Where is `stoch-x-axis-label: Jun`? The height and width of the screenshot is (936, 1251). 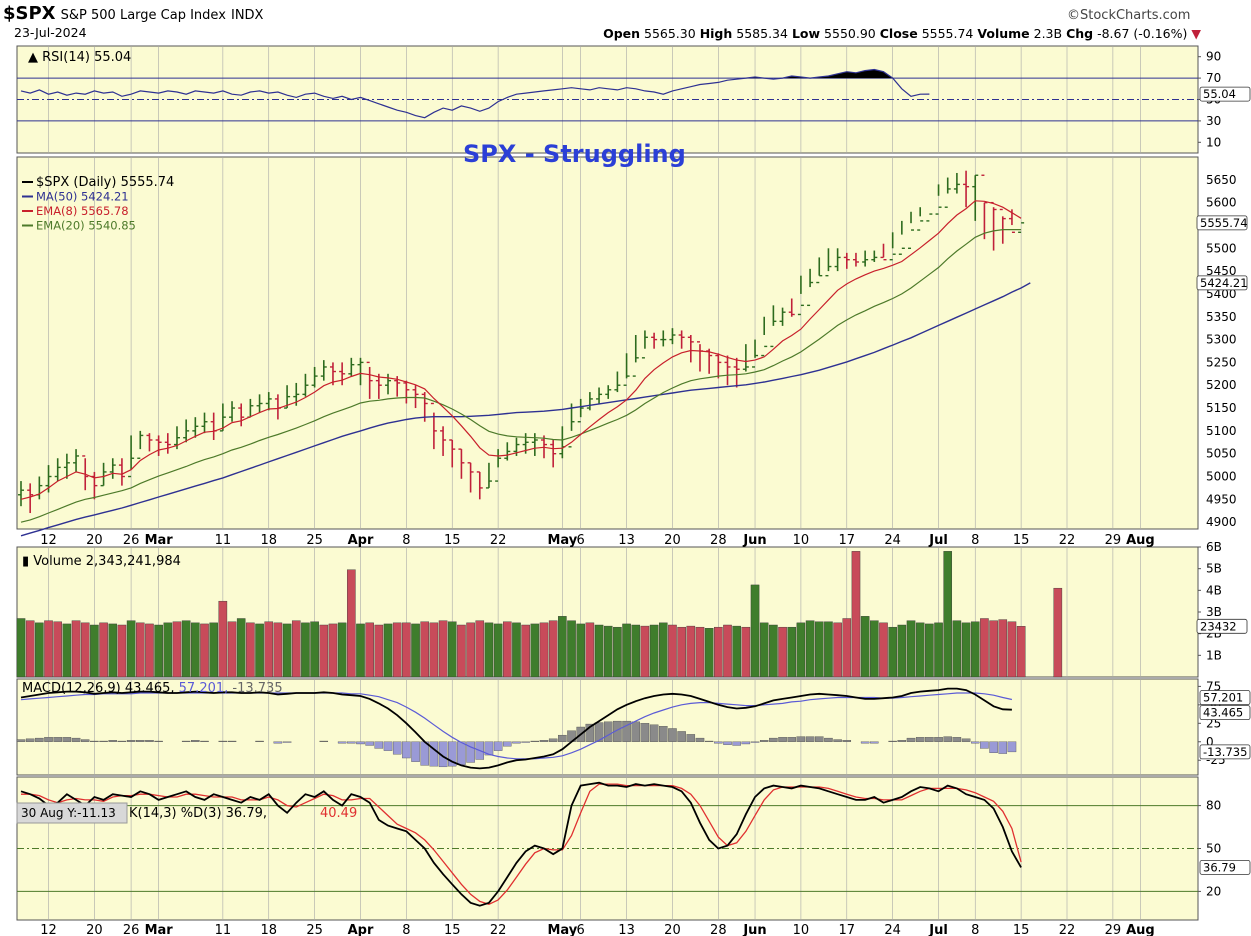
stoch-x-axis-label: Jun is located at coordinates (754, 929).